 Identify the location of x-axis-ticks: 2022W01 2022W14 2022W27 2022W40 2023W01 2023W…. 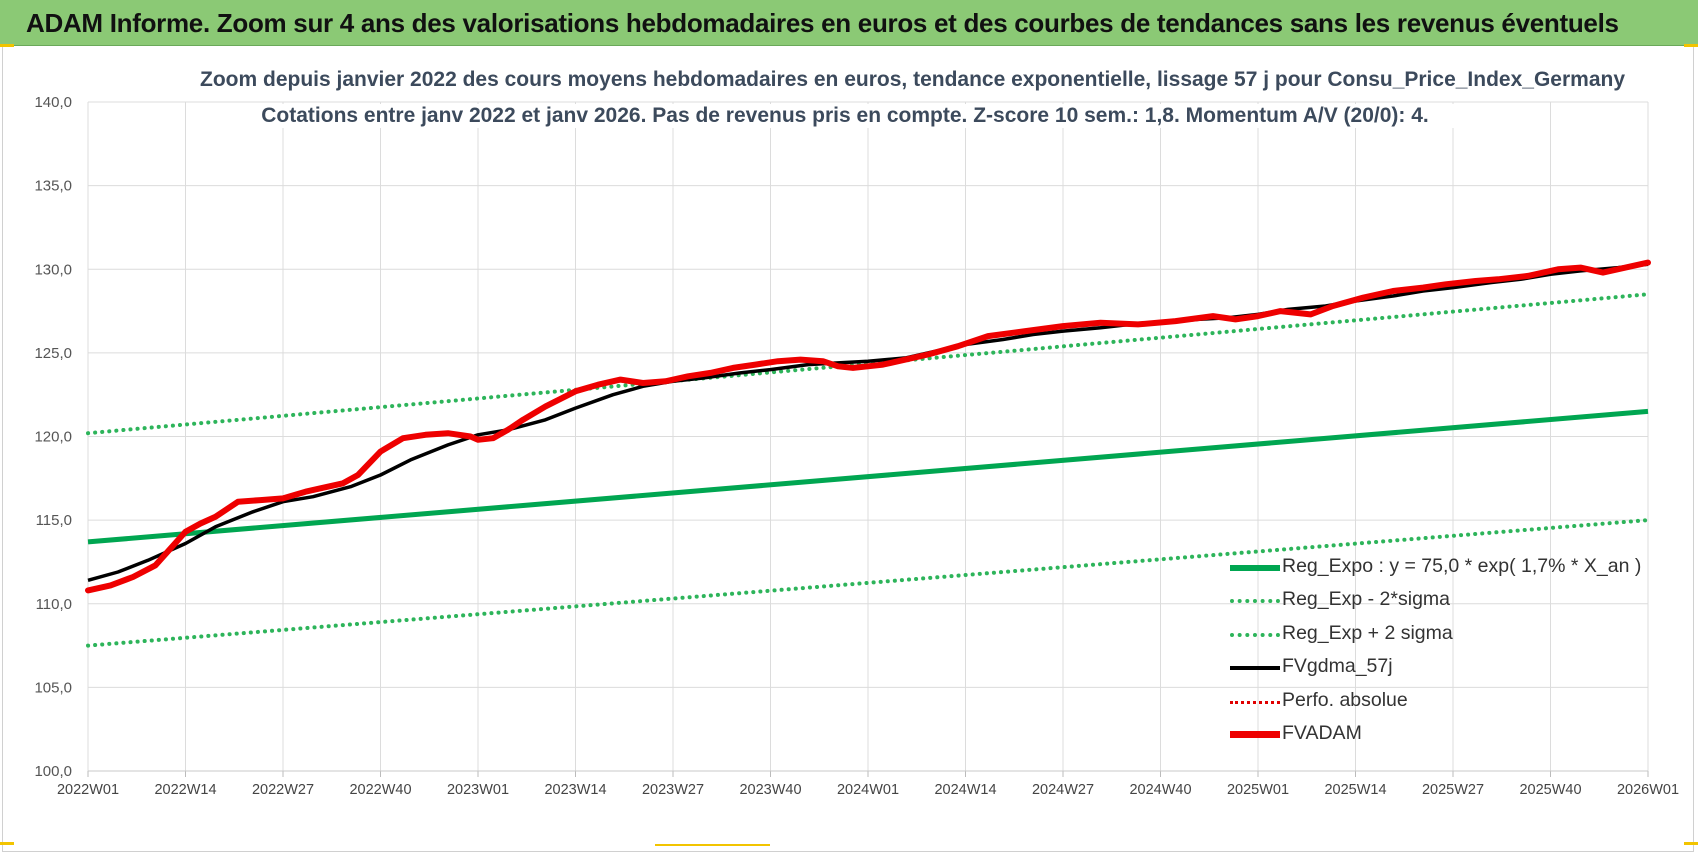
(868, 790).